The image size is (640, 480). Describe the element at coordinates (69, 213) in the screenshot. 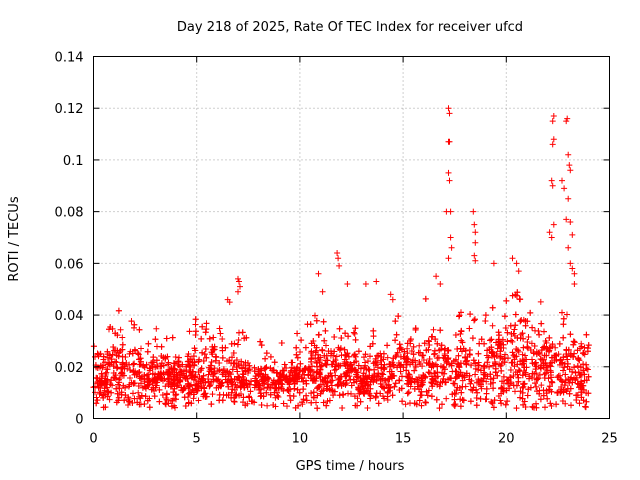

I see `y-tick-label: 0.08` at that location.